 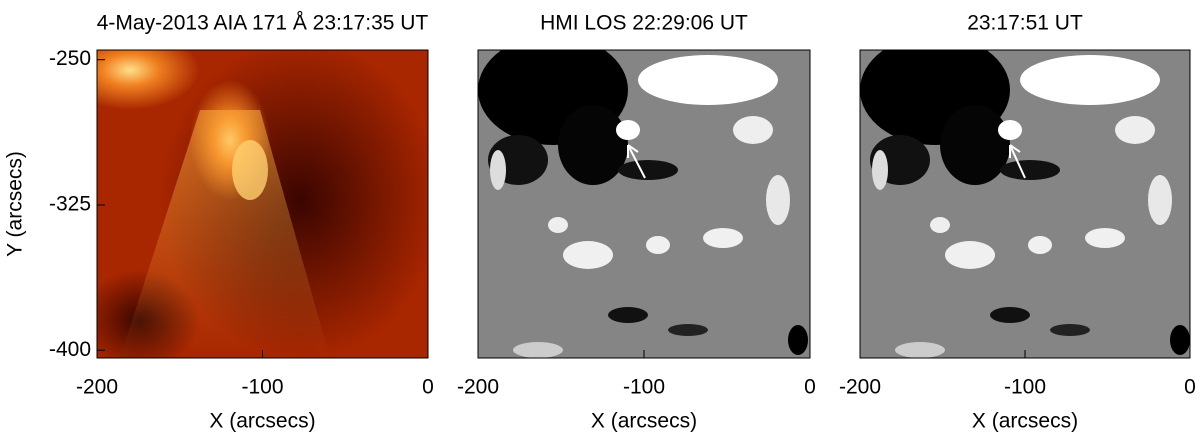 I want to click on y-axis-label: Y (arcsecs), so click(x=15, y=204).